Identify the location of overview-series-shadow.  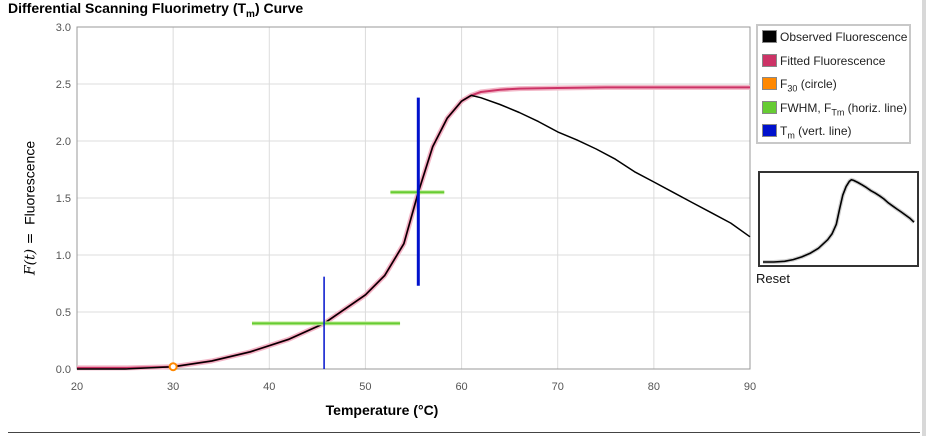
(839, 220).